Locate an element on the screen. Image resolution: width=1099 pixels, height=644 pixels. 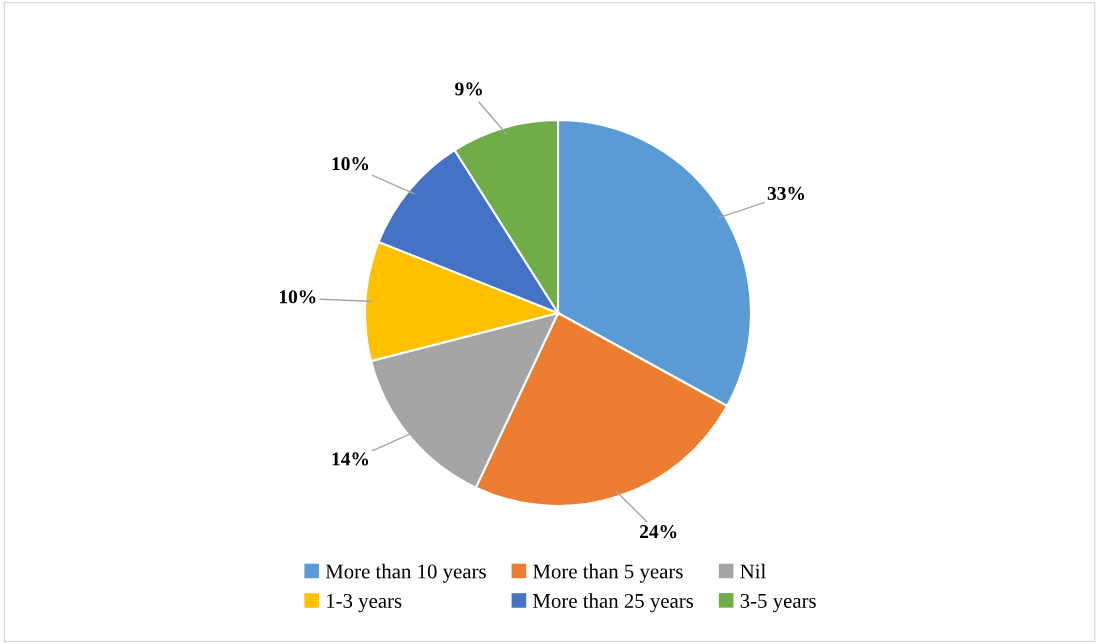
legend-label: More than 5 years is located at coordinates (608, 573).